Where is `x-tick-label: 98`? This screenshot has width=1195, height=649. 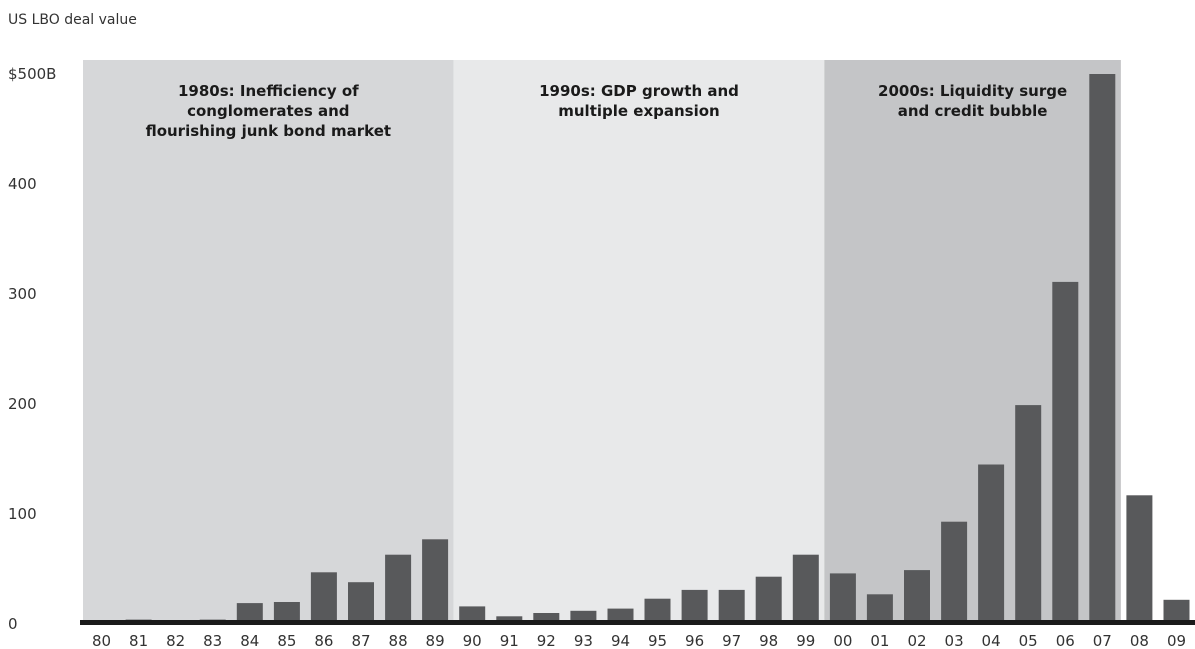
x-tick-label: 98 is located at coordinates (768, 640).